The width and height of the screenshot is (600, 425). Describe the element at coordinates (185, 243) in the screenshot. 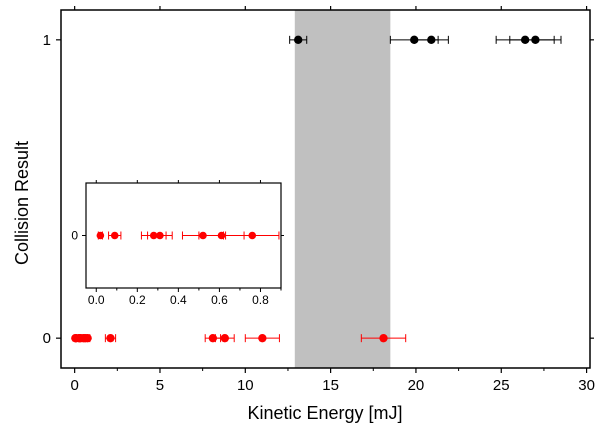

I see `inset-x-axis-ticks: 0.0 0.2 0.4 0.6 0.8` at that location.